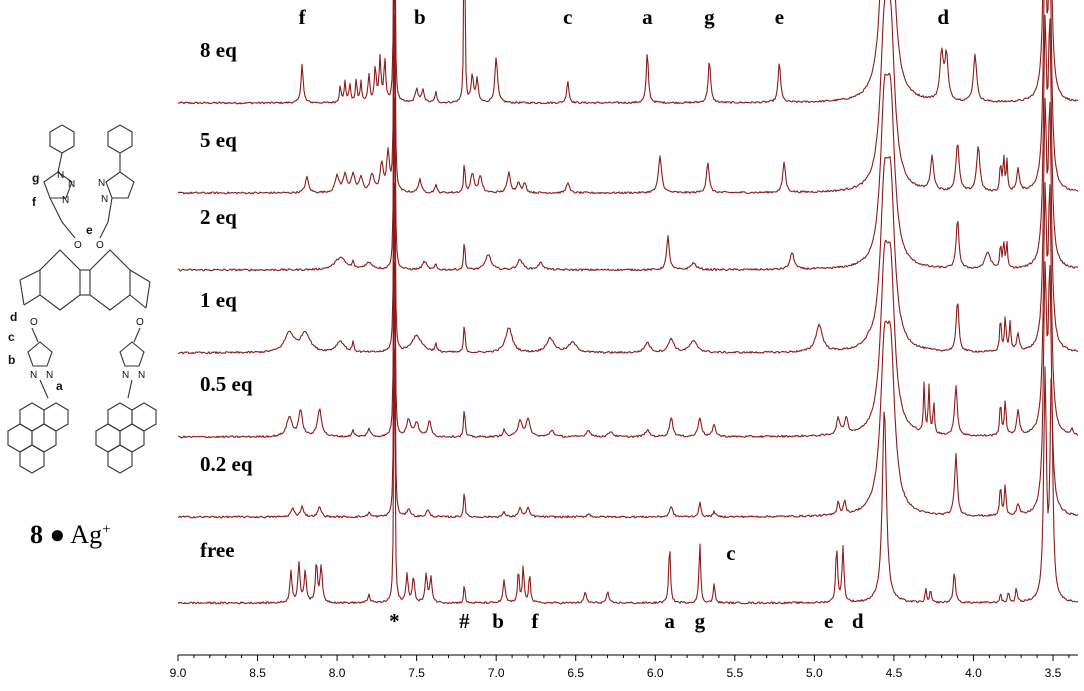 This screenshot has height=691, width=1084. I want to click on peak-label: #, so click(464, 621).